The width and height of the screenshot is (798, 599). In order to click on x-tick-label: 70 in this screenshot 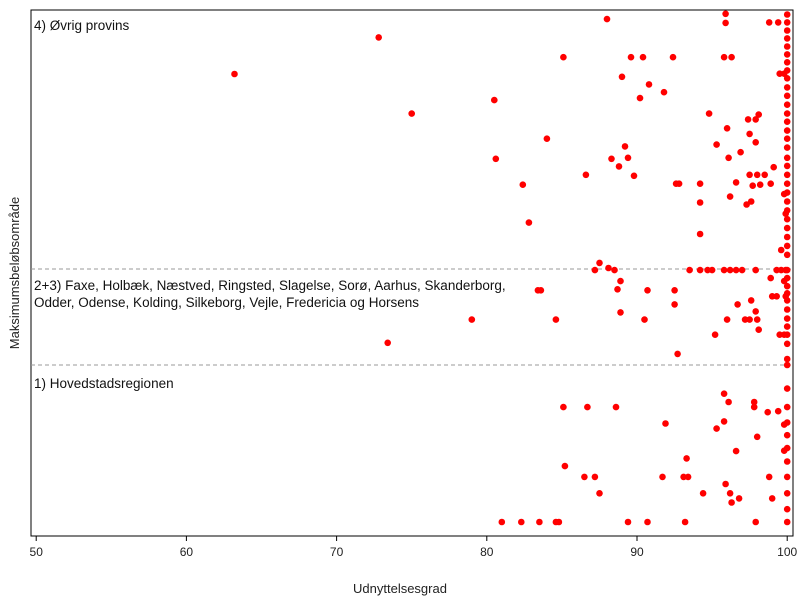, I will do `click(337, 552)`.